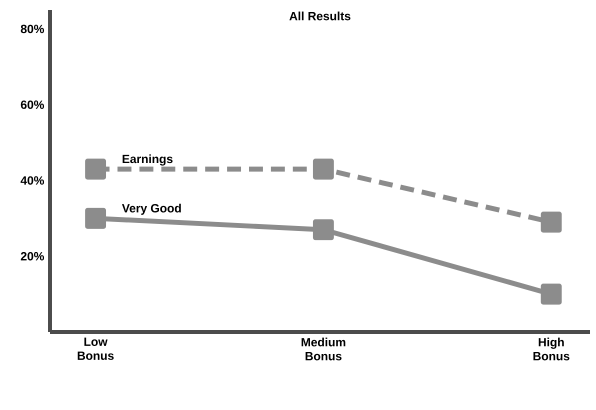  Describe the element at coordinates (319, 16) in the screenshot. I see `chart-title: All Results` at that location.